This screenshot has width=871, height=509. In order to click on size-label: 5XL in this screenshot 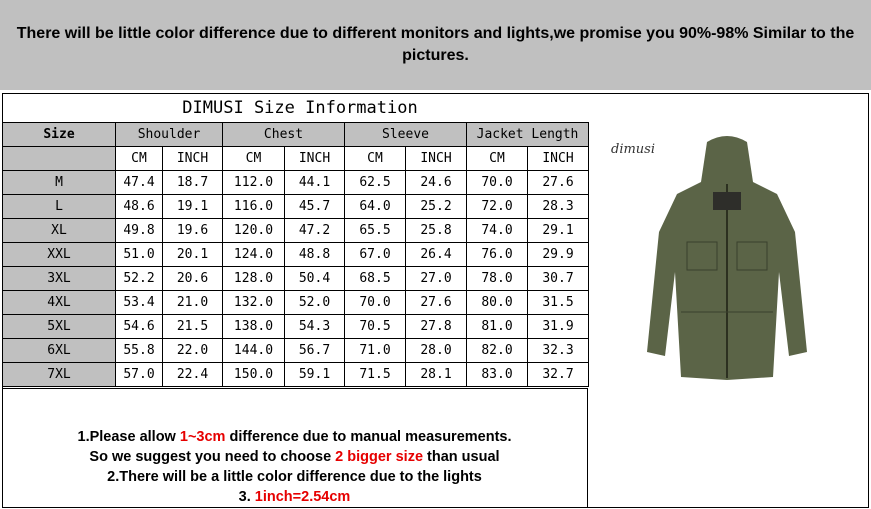, I will do `click(59, 326)`.